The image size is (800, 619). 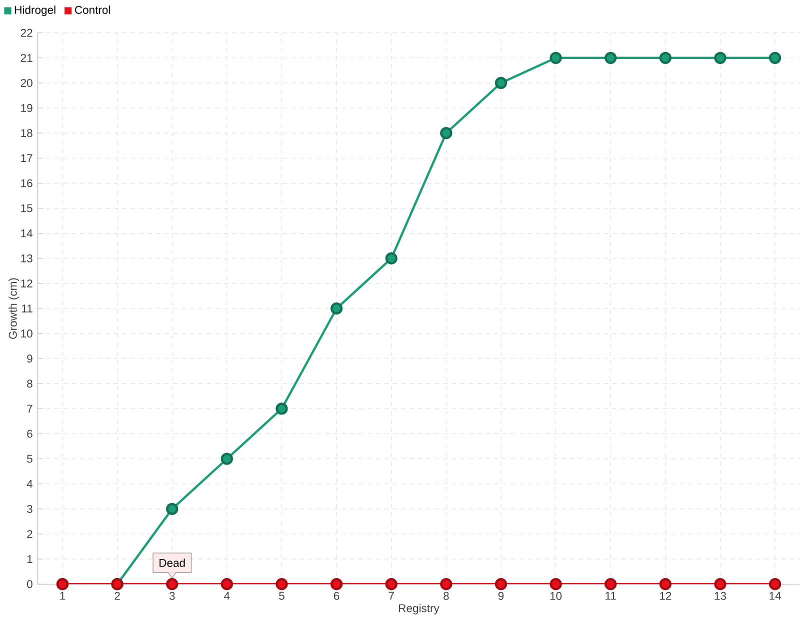 What do you see at coordinates (775, 596) in the screenshot?
I see `x-tick-label: 14` at bounding box center [775, 596].